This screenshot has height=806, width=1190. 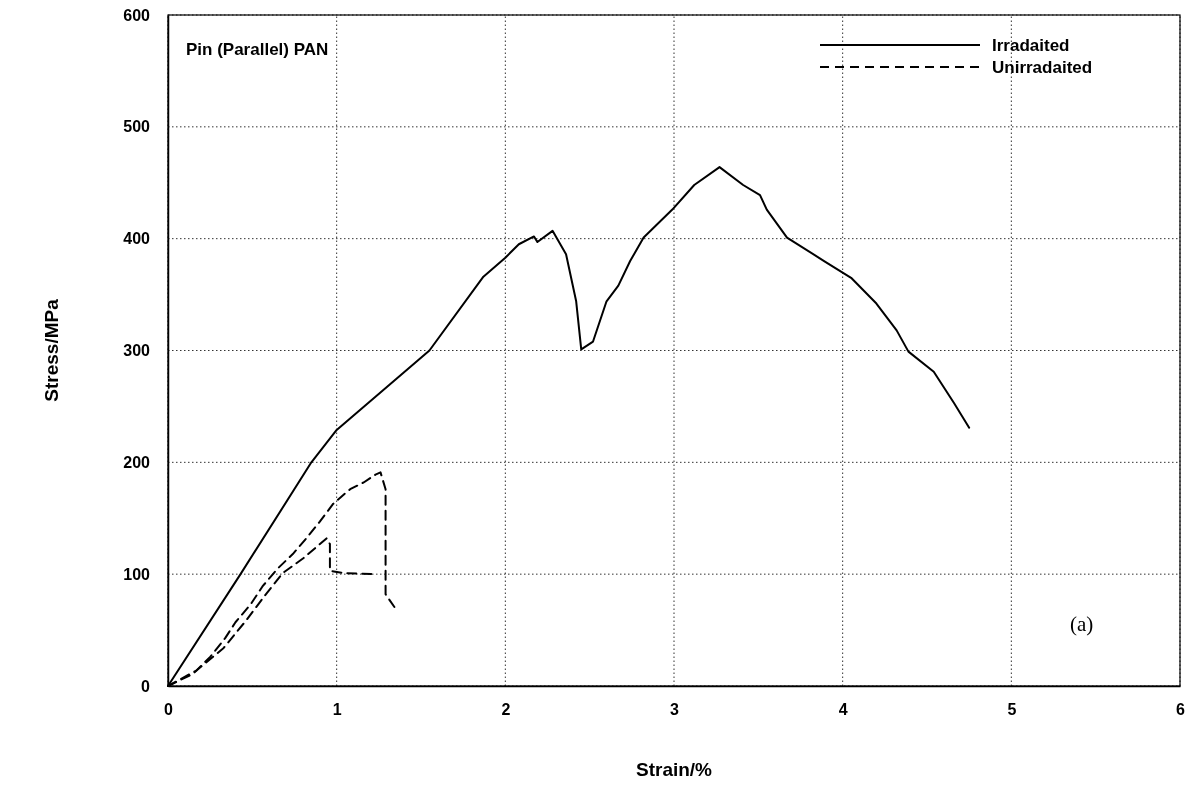 I want to click on y-tick-label: 600, so click(x=137, y=15).